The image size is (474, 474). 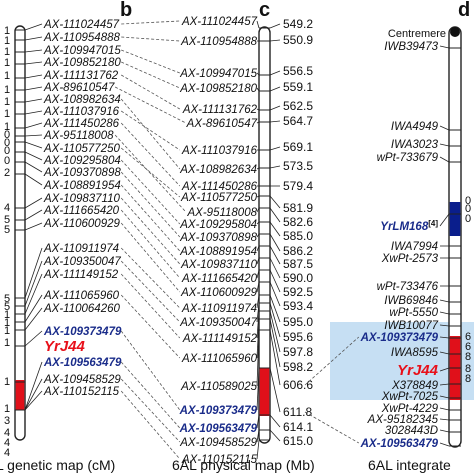 What do you see at coordinates (298, 352) in the screenshot?
I see `panel-c-position-label: 597.8` at bounding box center [298, 352].